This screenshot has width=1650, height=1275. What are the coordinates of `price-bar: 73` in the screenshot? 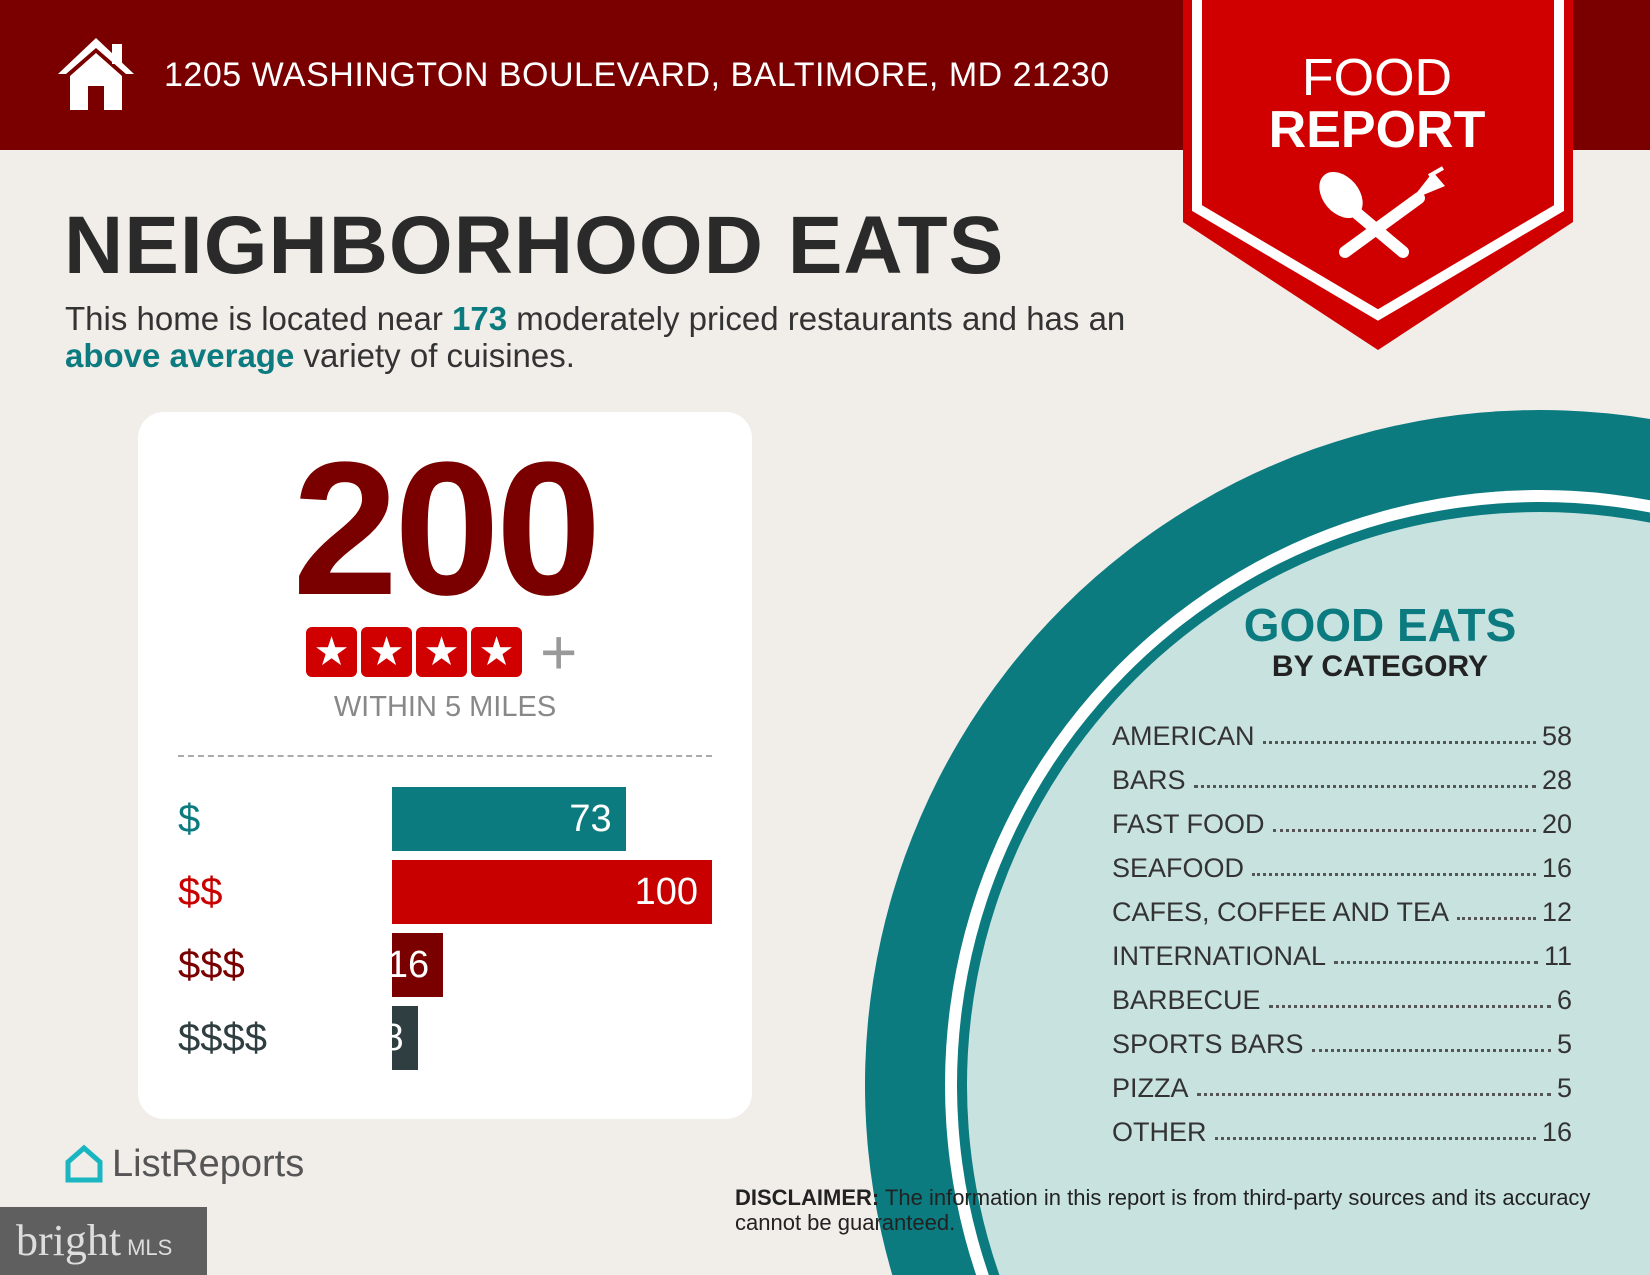 It's located at (509, 819).